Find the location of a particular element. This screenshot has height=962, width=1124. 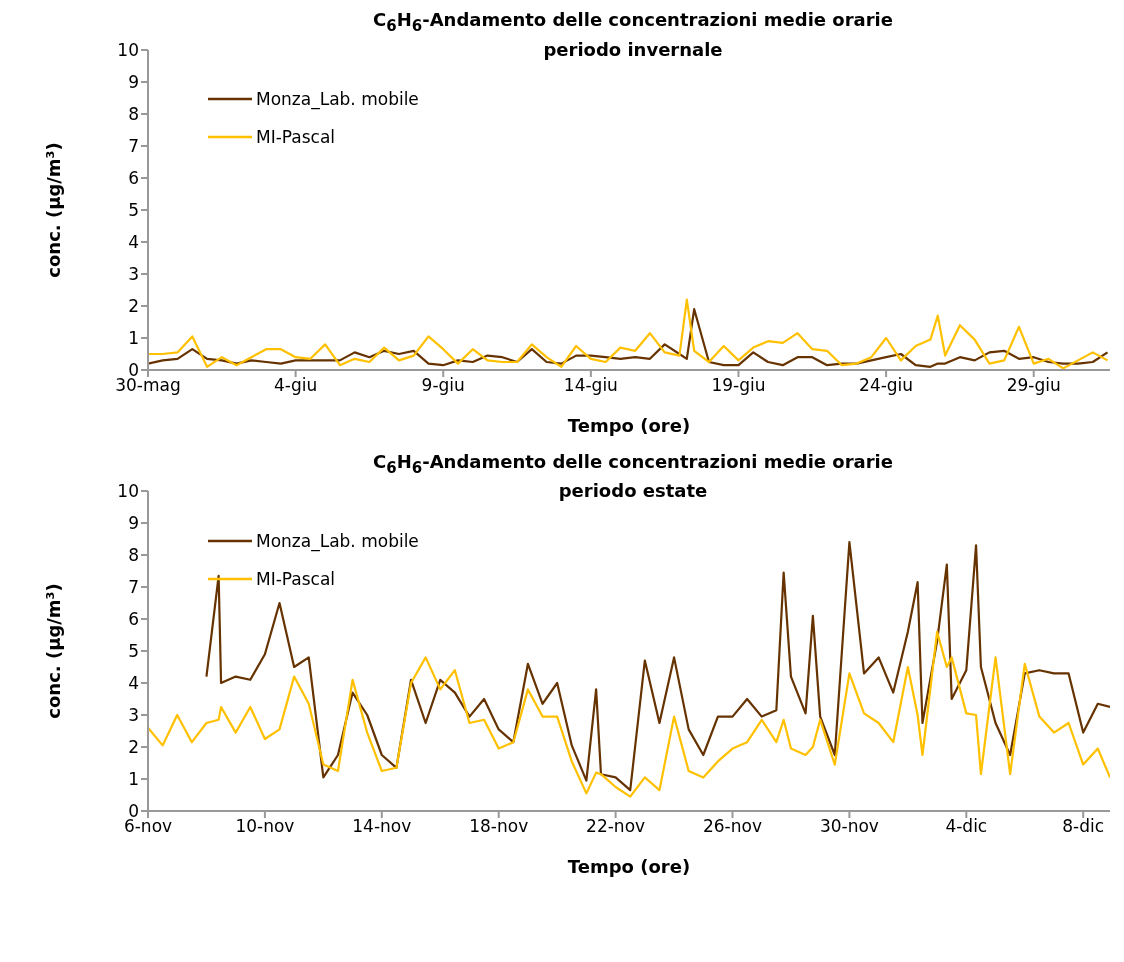

x-tick-label: 9-giu is located at coordinates (443, 384).